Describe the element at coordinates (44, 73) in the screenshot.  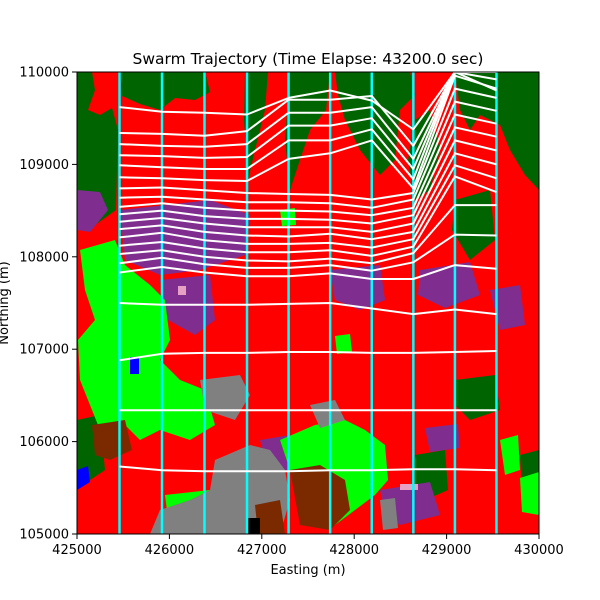
I see `y-tick-label: 110000` at that location.